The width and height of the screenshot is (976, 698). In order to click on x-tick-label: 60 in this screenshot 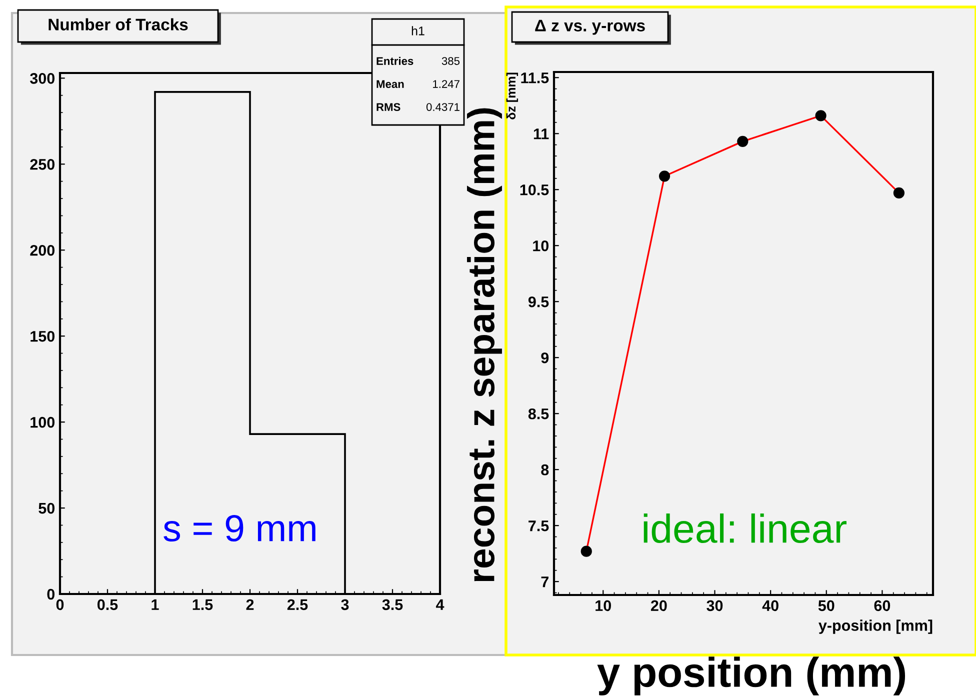, I will do `click(882, 606)`.